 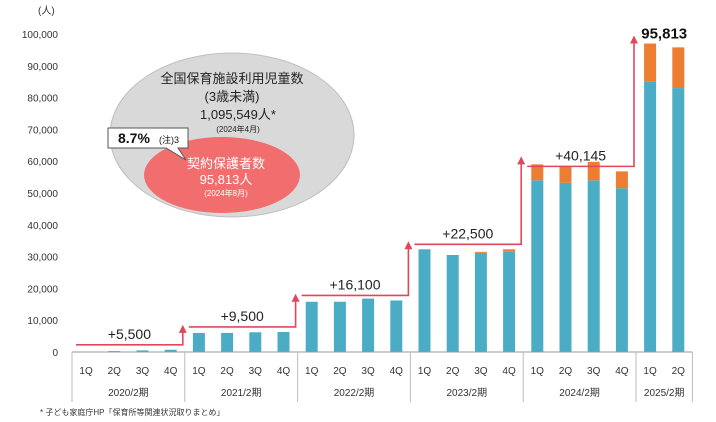 I want to click on y-tick-label: 0, so click(x=55, y=353).